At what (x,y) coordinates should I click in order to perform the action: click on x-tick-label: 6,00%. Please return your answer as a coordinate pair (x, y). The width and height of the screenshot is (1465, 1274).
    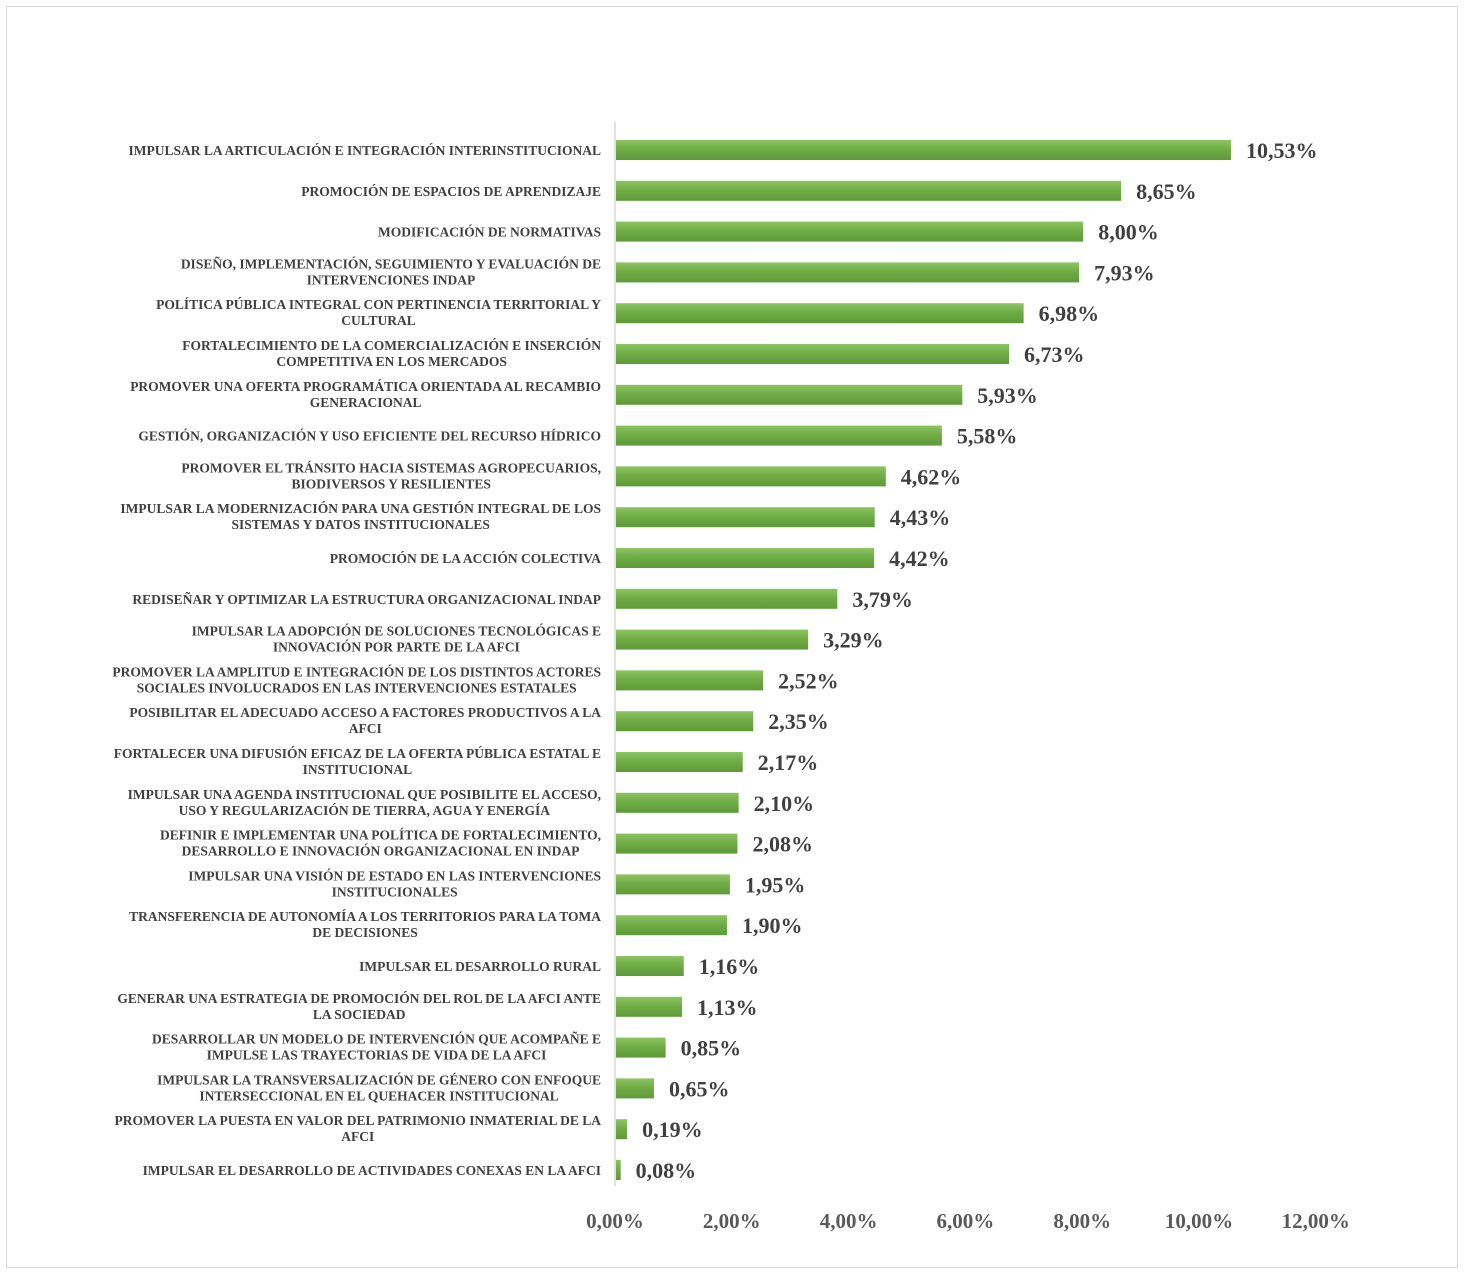
    Looking at the image, I should click on (966, 1221).